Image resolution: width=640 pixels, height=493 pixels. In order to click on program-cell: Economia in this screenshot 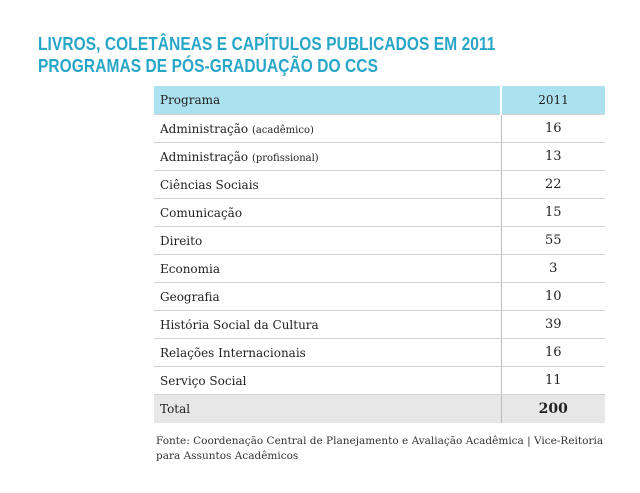, I will do `click(327, 268)`.